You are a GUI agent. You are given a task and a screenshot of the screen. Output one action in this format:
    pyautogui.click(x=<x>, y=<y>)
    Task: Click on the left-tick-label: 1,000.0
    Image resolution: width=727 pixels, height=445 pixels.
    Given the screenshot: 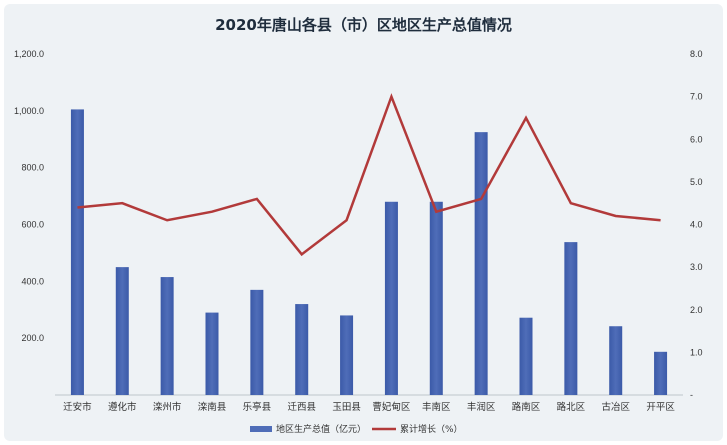 What is the action you would take?
    pyautogui.click(x=29, y=111)
    